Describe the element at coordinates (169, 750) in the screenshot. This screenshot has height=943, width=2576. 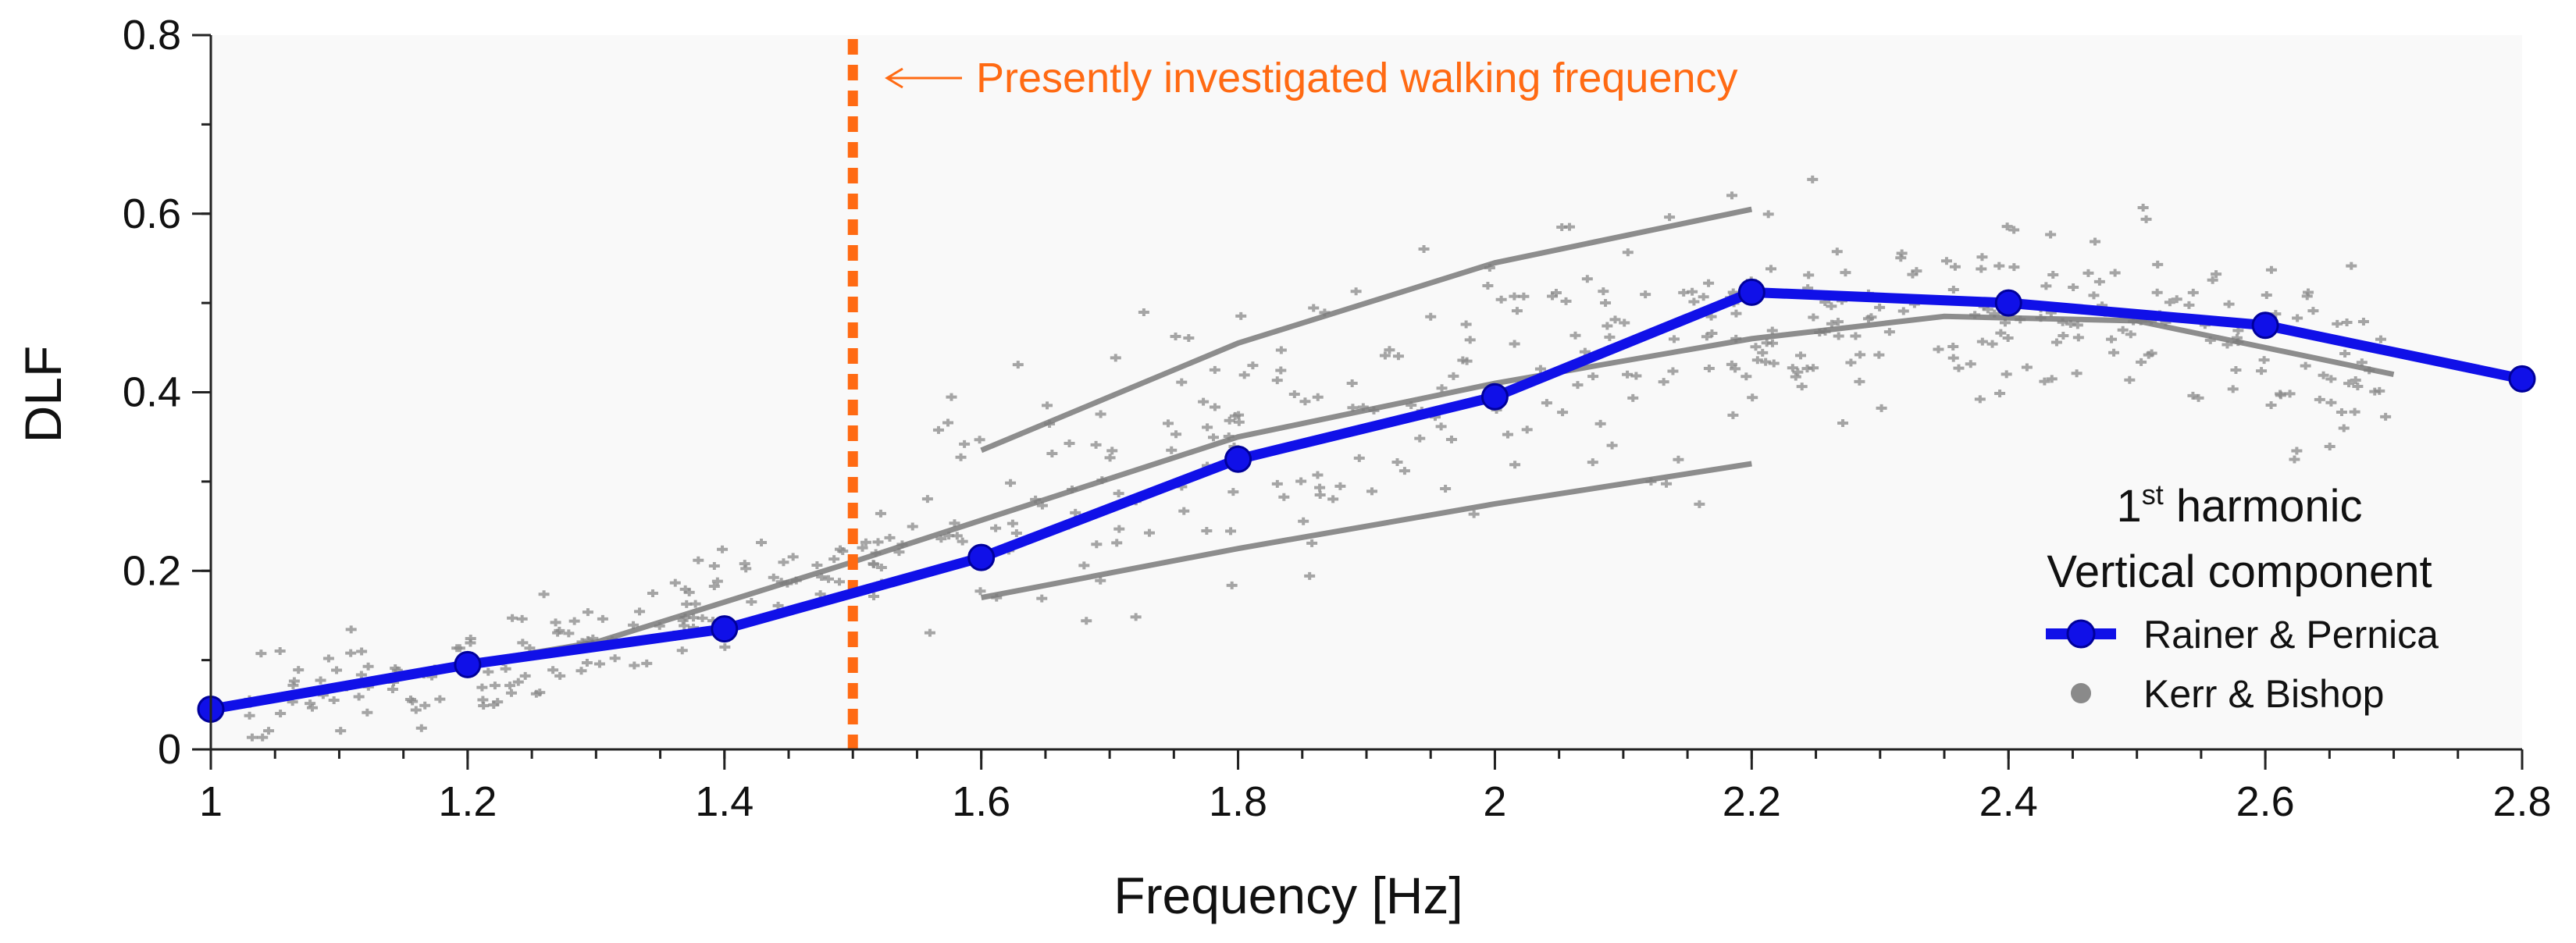
I see `y-tick-label: 0` at that location.